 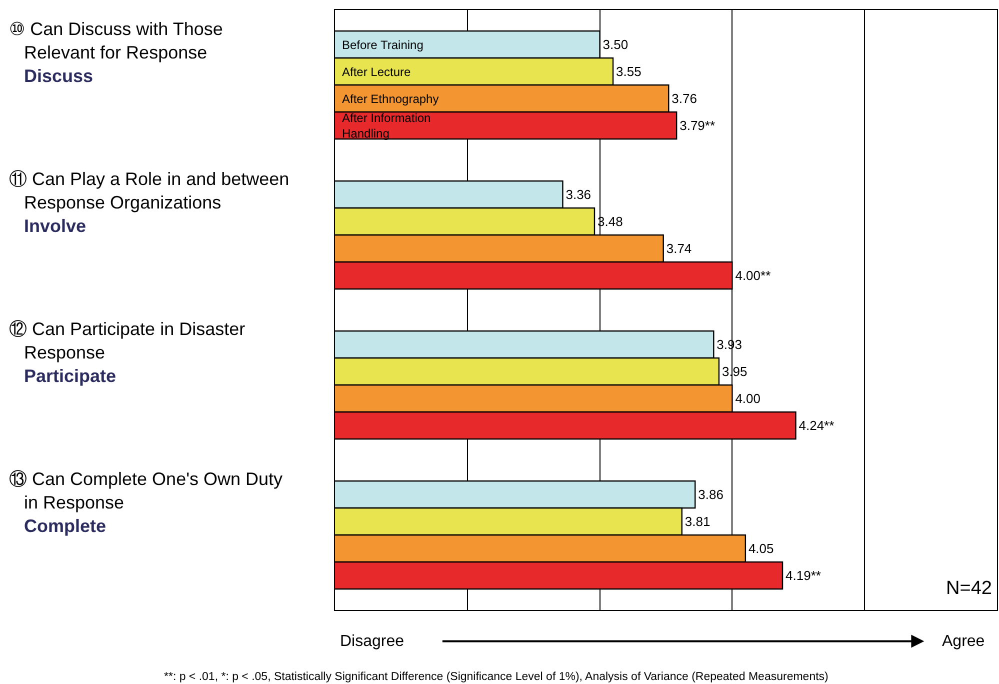 I want to click on data-label: 4.00, so click(x=748, y=398).